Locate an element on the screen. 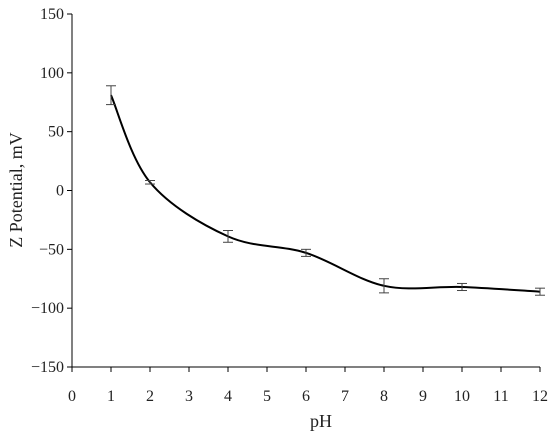 The height and width of the screenshot is (436, 550). x-tick-label: 4 is located at coordinates (228, 396).